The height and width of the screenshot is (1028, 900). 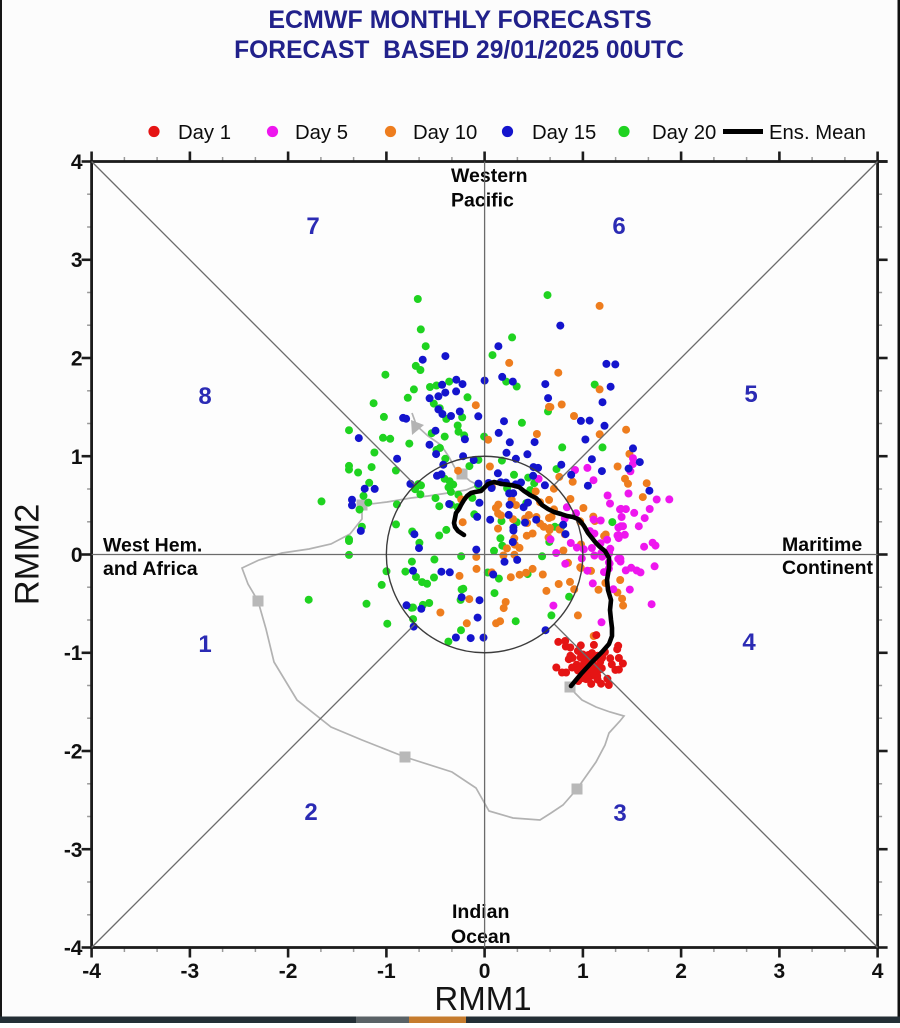 What do you see at coordinates (489, 176) in the screenshot?
I see `svg-text: Western` at bounding box center [489, 176].